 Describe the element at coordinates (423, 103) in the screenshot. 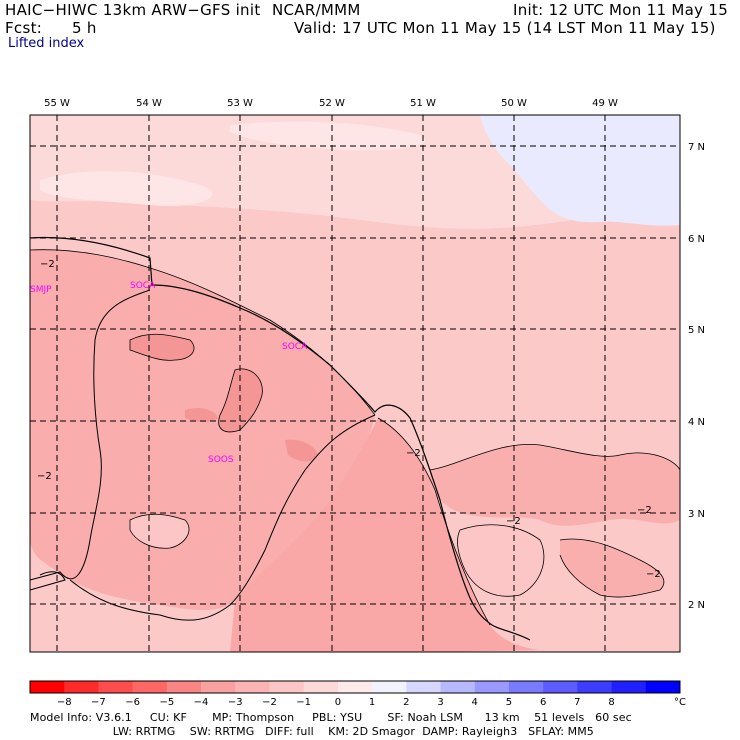

I see `lon-label: 51 W` at that location.